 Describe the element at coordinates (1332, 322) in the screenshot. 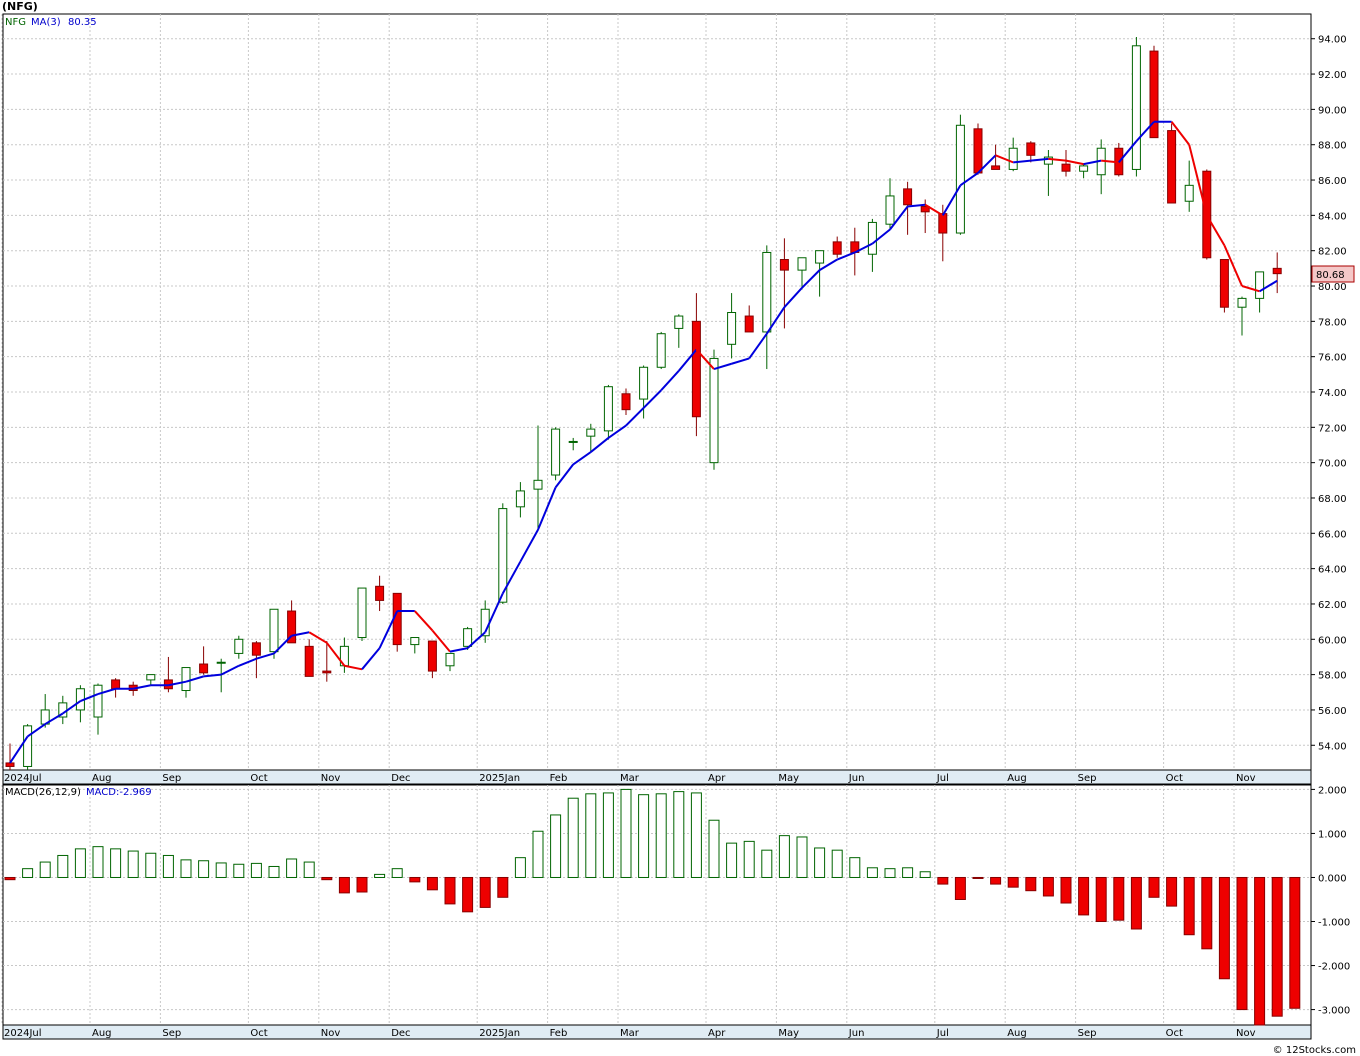

I see `price-y-tick-label: 78.00` at that location.